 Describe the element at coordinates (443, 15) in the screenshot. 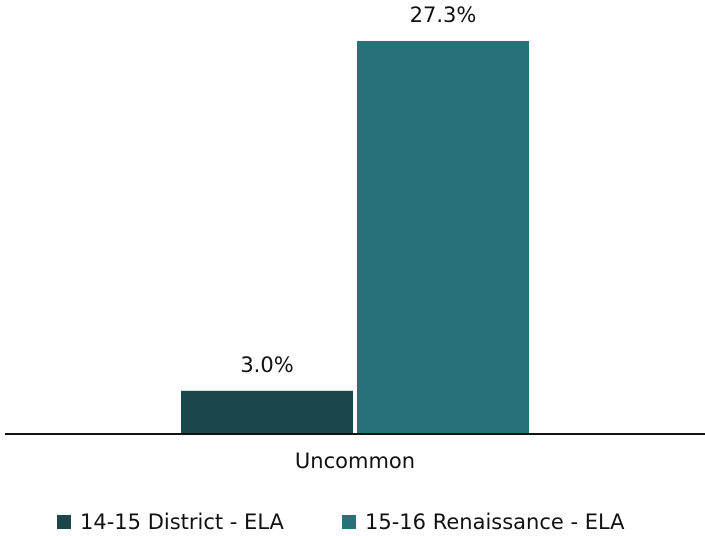

I see `data-label: 27.3%` at that location.